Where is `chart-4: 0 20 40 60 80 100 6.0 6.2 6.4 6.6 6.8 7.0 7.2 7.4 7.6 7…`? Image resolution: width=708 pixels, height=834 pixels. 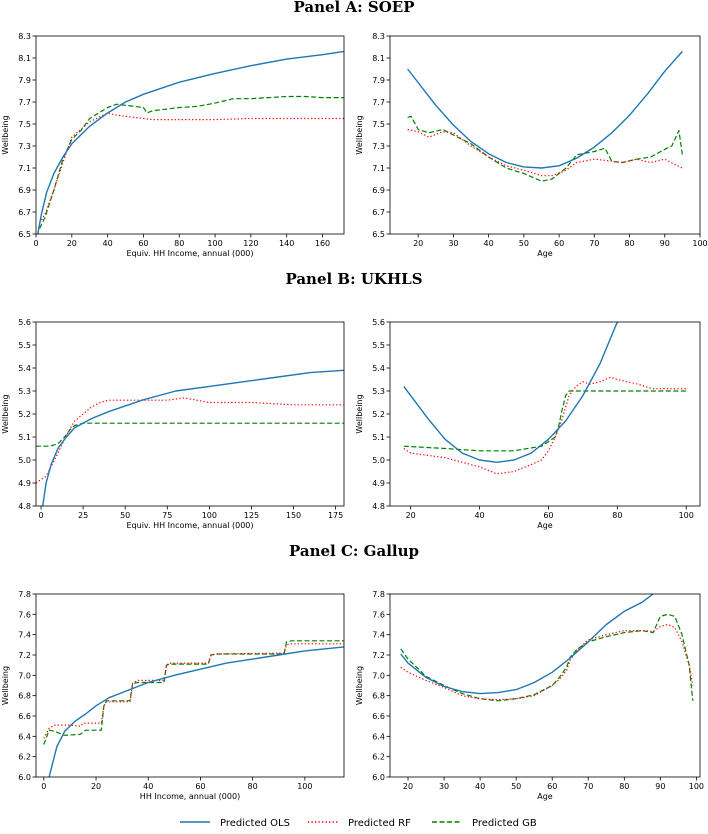
chart-4: 0 20 40 60 80 100 6.0 6.2 6.4 6.6 6.8 7.0 7.2 7.4 7.6 7… is located at coordinates (173, 695).